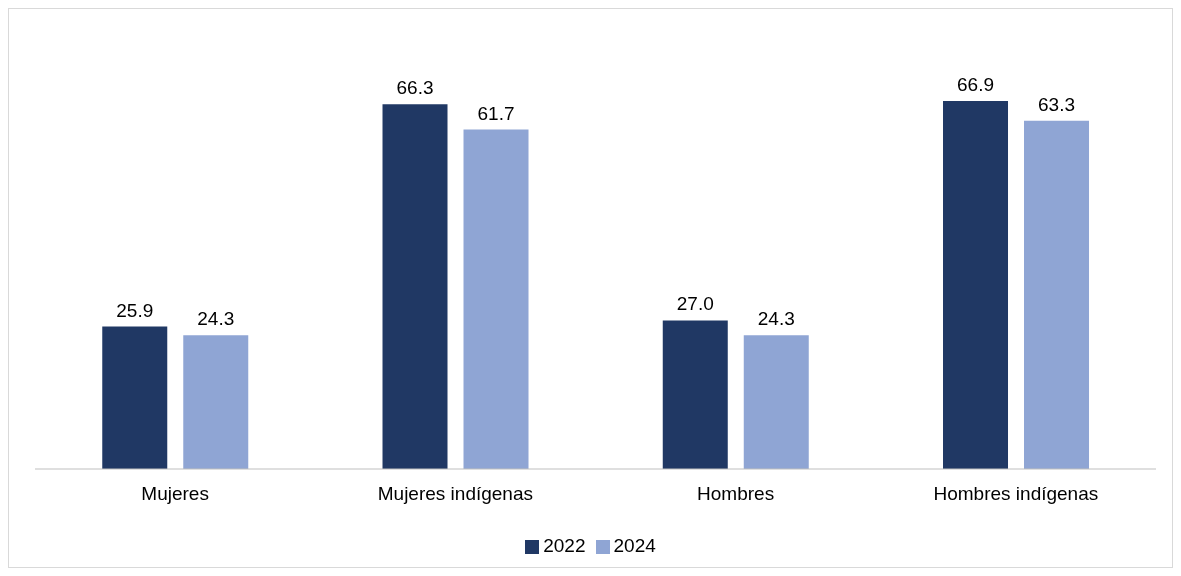 This screenshot has width=1181, height=576. I want to click on data-label: 66.9, so click(975, 84).